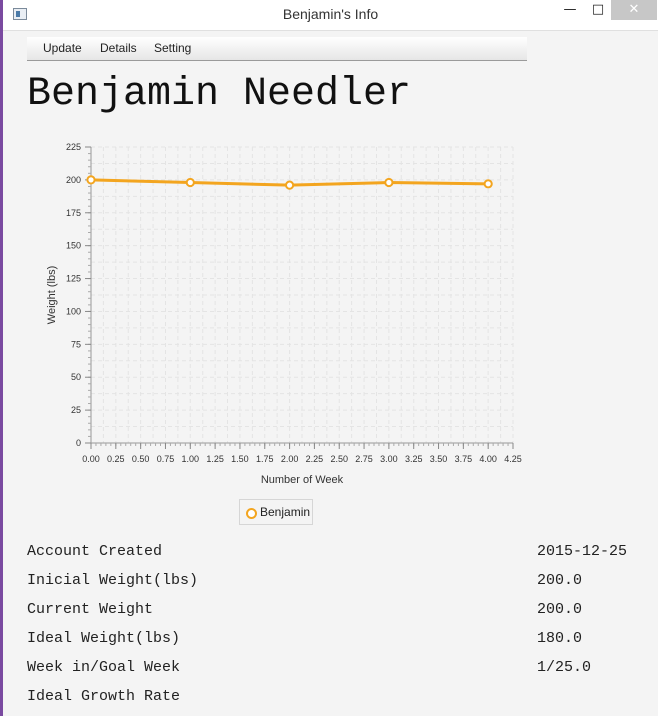  I want to click on x-tick-label: 1.00, so click(191, 459).